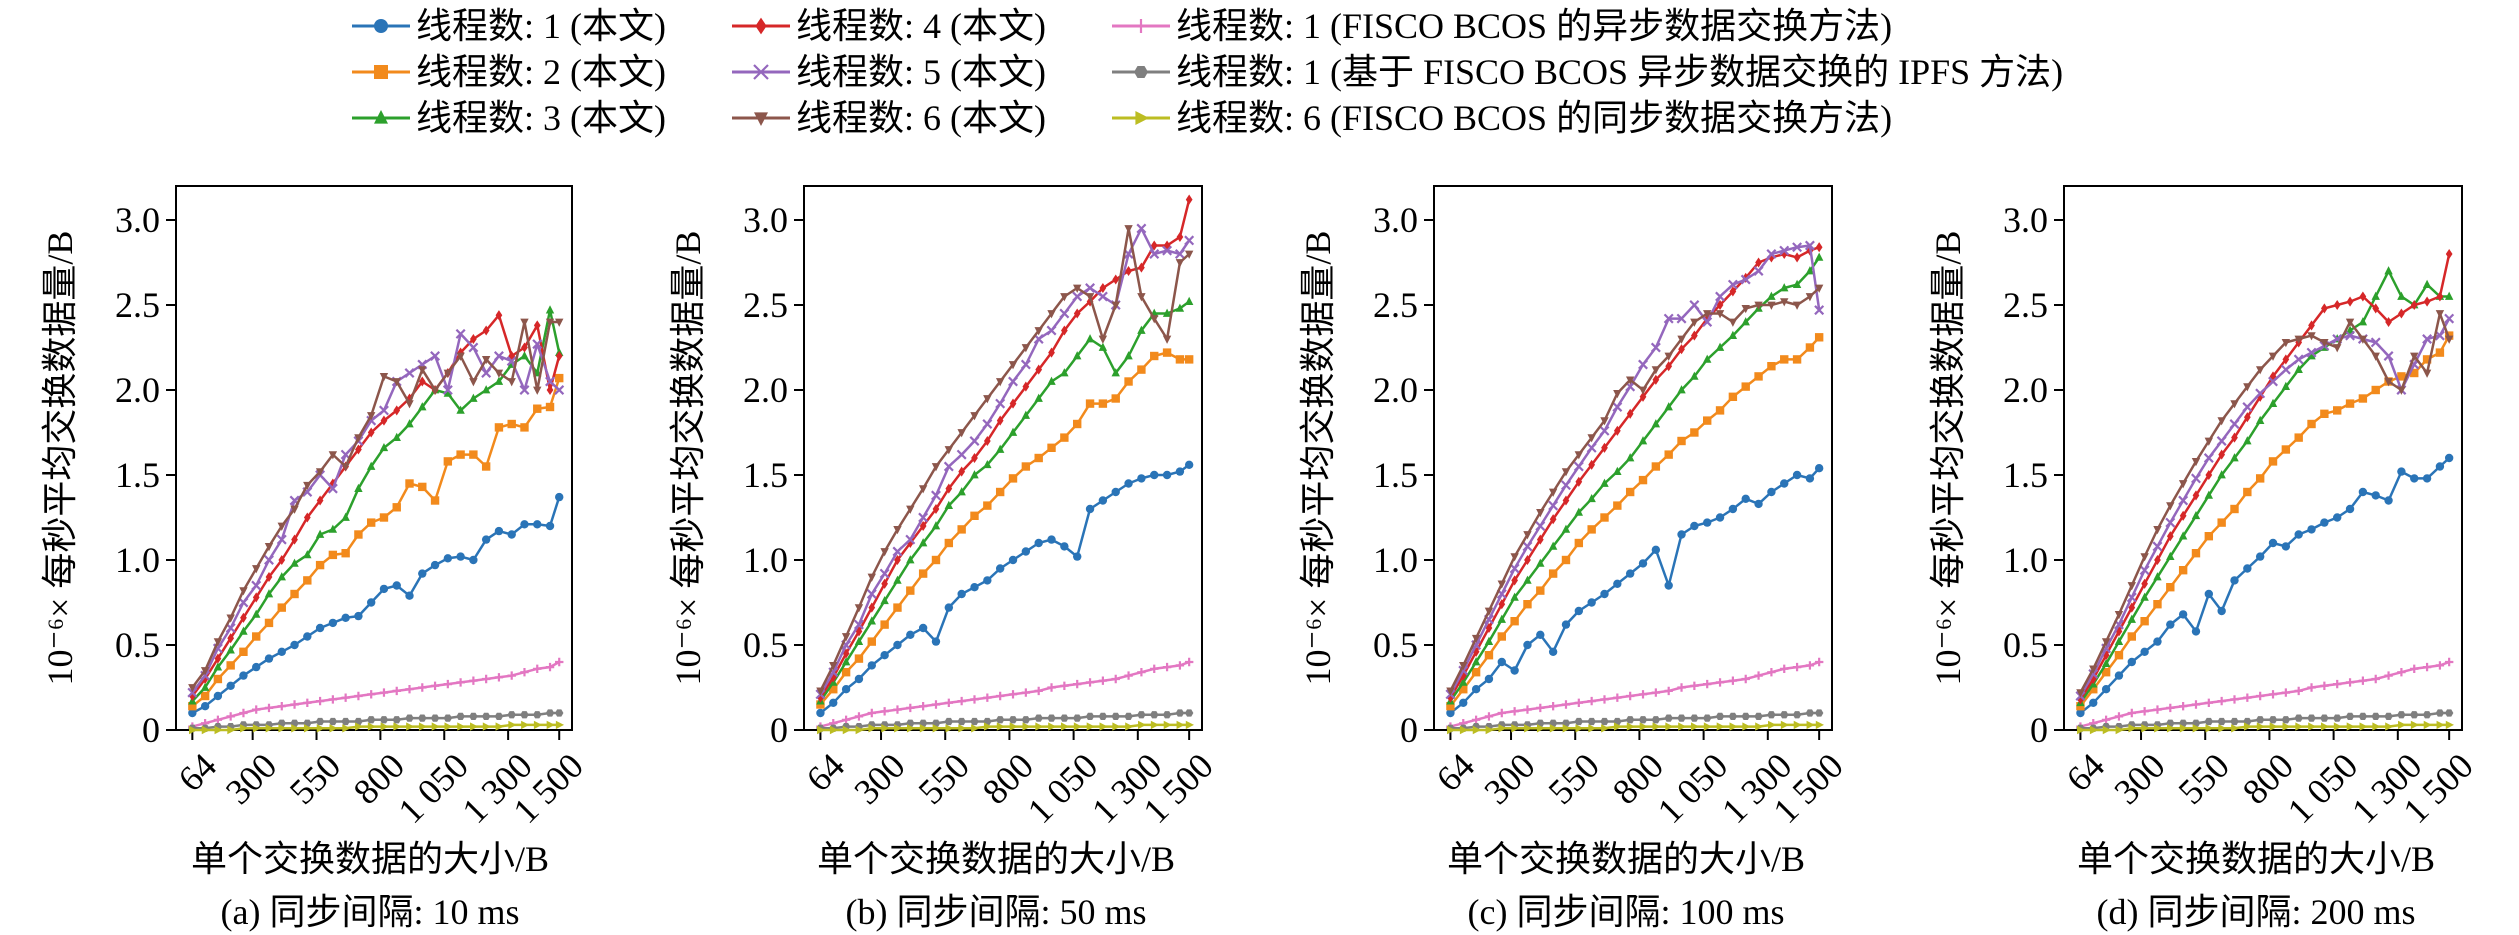 The image size is (2519, 935). What do you see at coordinates (508, 72) in the screenshot?
I see `legend-item-threads-2-ours: 线程数: 2 (本文)` at bounding box center [508, 72].